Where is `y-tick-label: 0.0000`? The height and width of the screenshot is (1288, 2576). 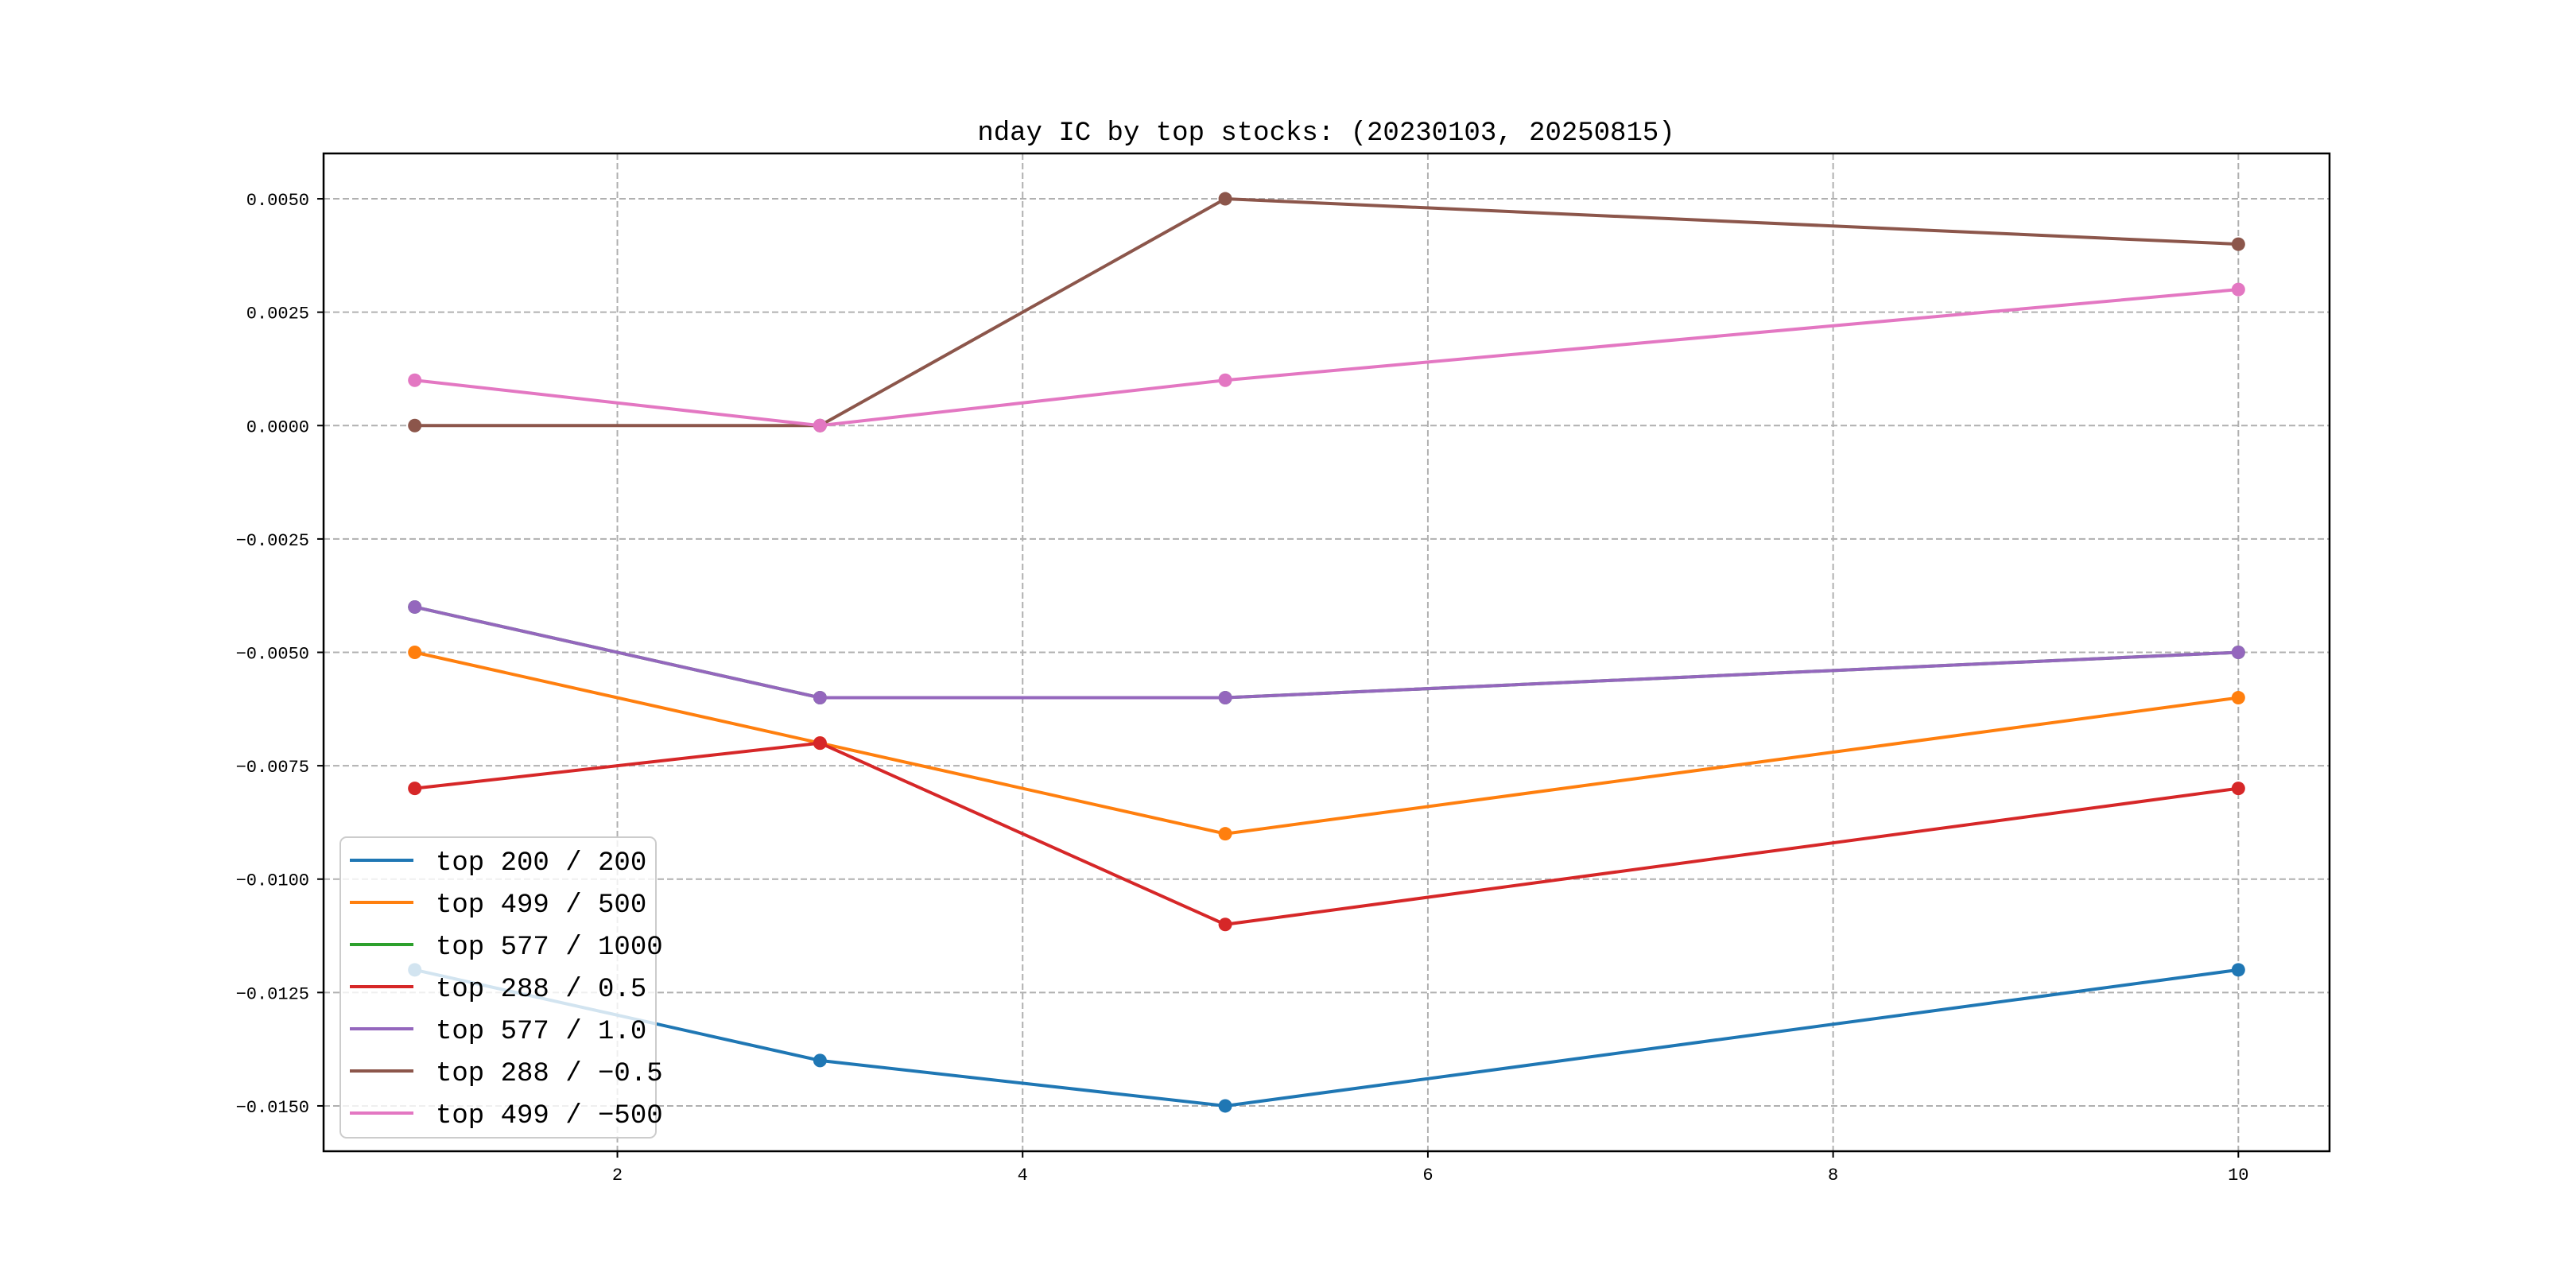
y-tick-label: 0.0000 is located at coordinates (277, 427).